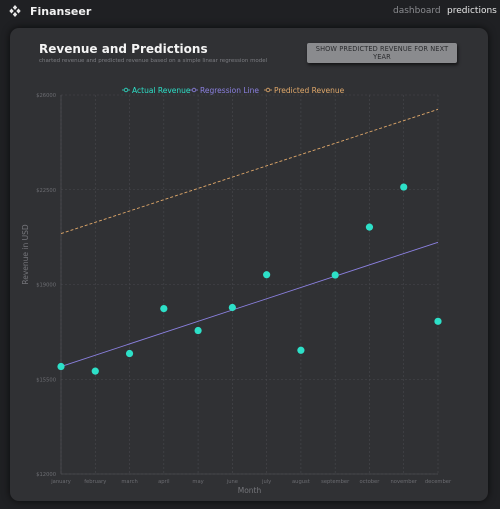  What do you see at coordinates (15, 11) in the screenshot?
I see `diamonds-logo-icon` at bounding box center [15, 11].